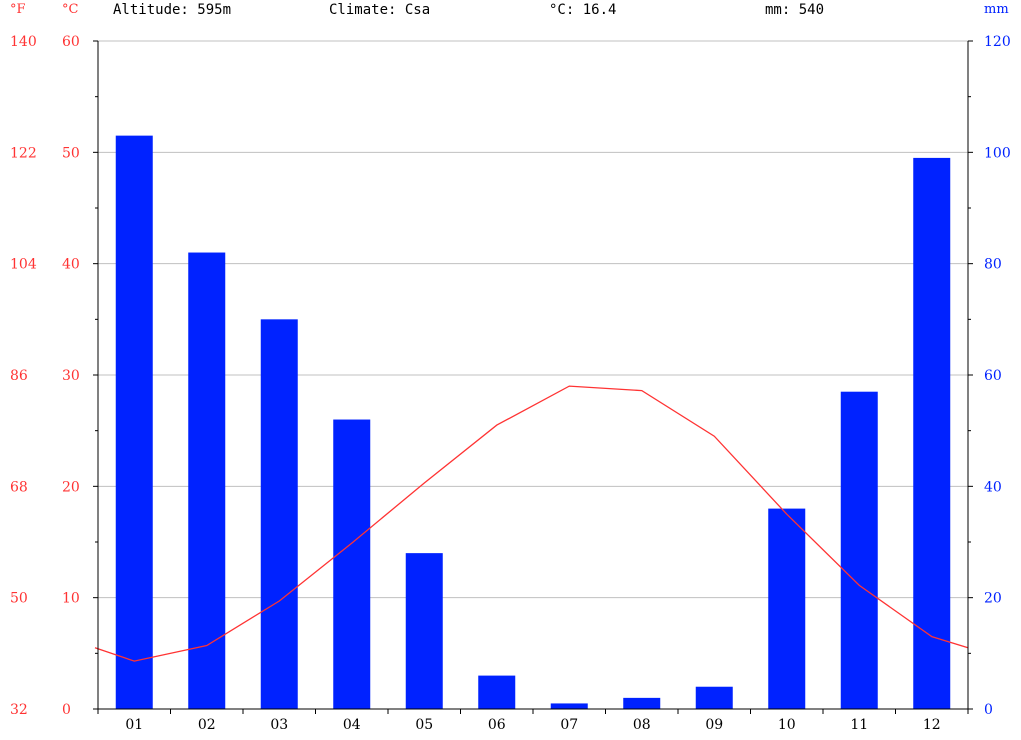  What do you see at coordinates (582, 10) in the screenshot?
I see `mean-temperature-label: °C: 16.4` at bounding box center [582, 10].